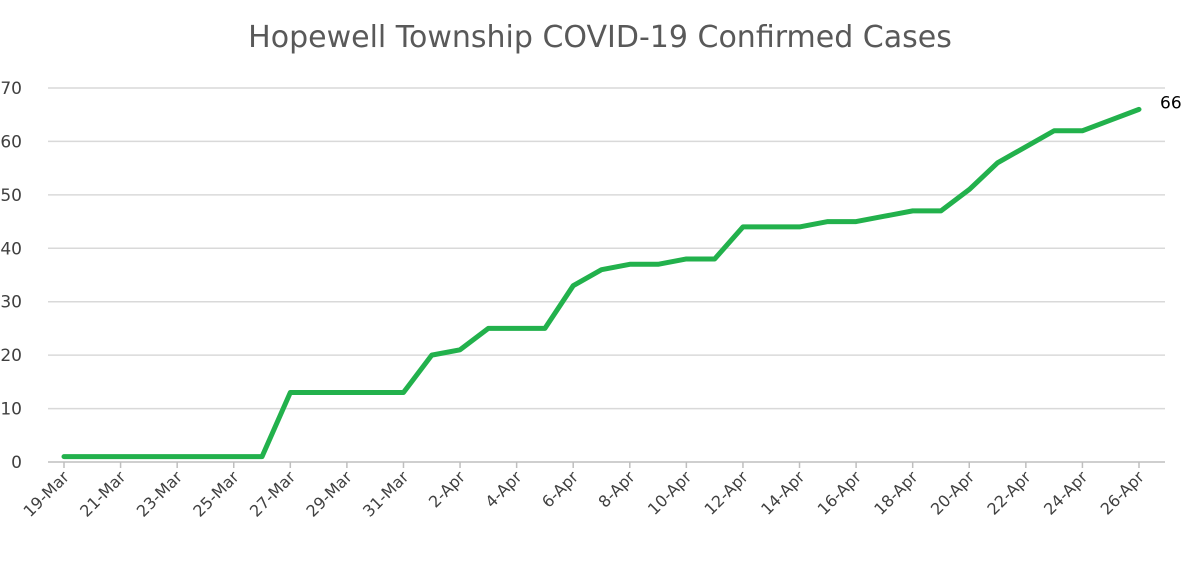 The image size is (1200, 564). Describe the element at coordinates (11, 249) in the screenshot. I see `y-tick-label: 40` at that location.